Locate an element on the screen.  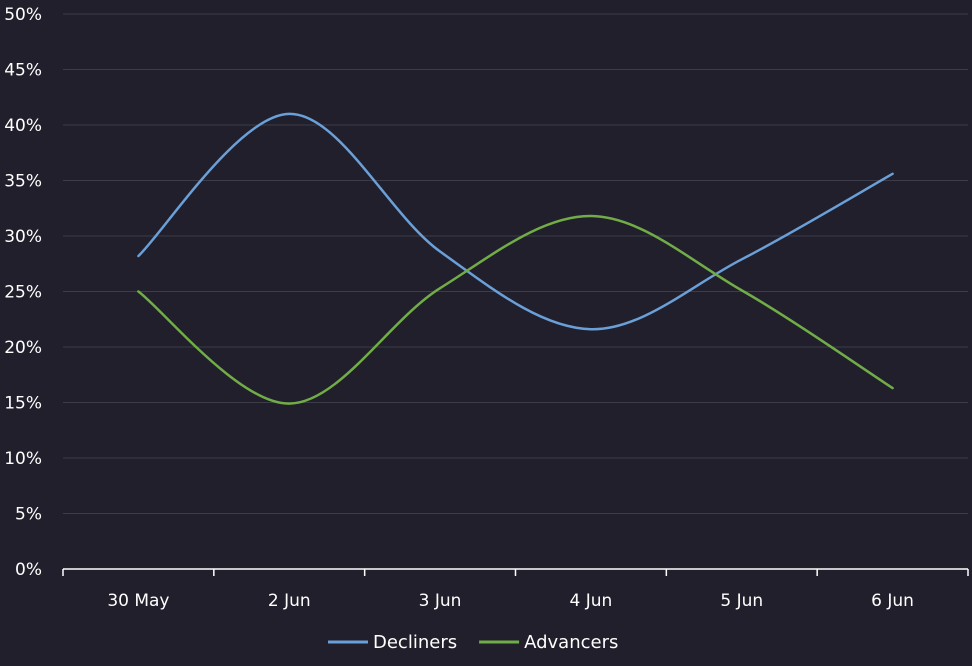
y-axis: 0% 5% 10% 15% 20% 25% 30% 35% 40% 45% 50% is located at coordinates (23, 292).